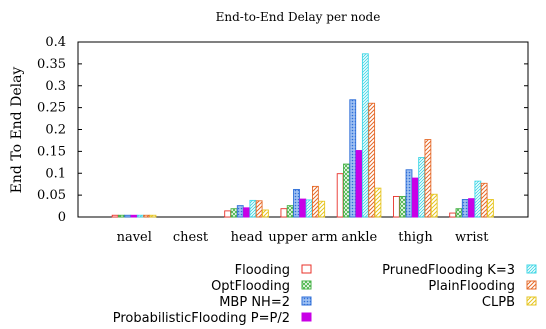  What do you see at coordinates (191, 237) in the screenshot?
I see `x-category-label: chest` at bounding box center [191, 237].